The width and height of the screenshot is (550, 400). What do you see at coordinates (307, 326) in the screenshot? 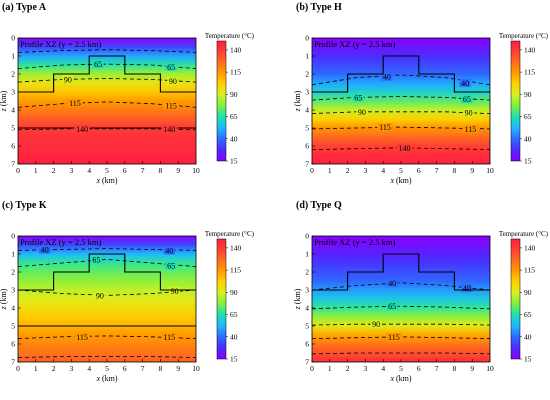
I see `y-tick-label: 5` at bounding box center [307, 326].